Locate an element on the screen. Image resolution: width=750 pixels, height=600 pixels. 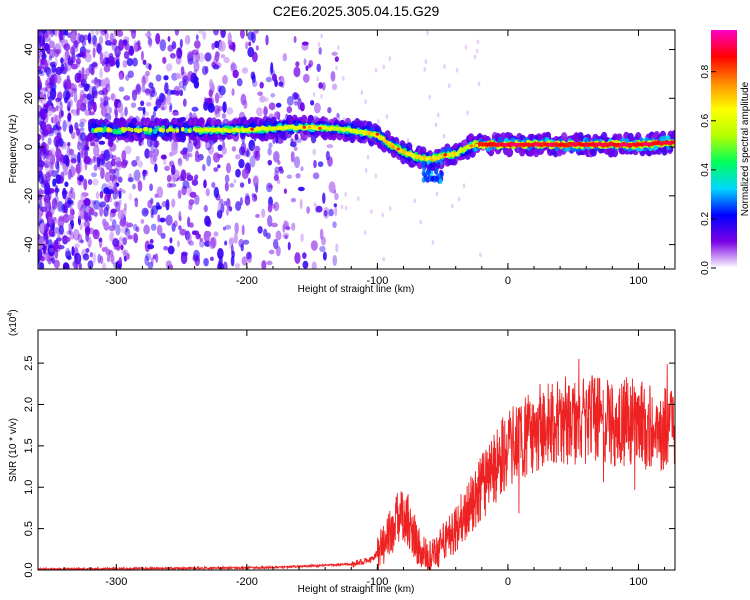
colorbar-scale is located at coordinates (724, 149).